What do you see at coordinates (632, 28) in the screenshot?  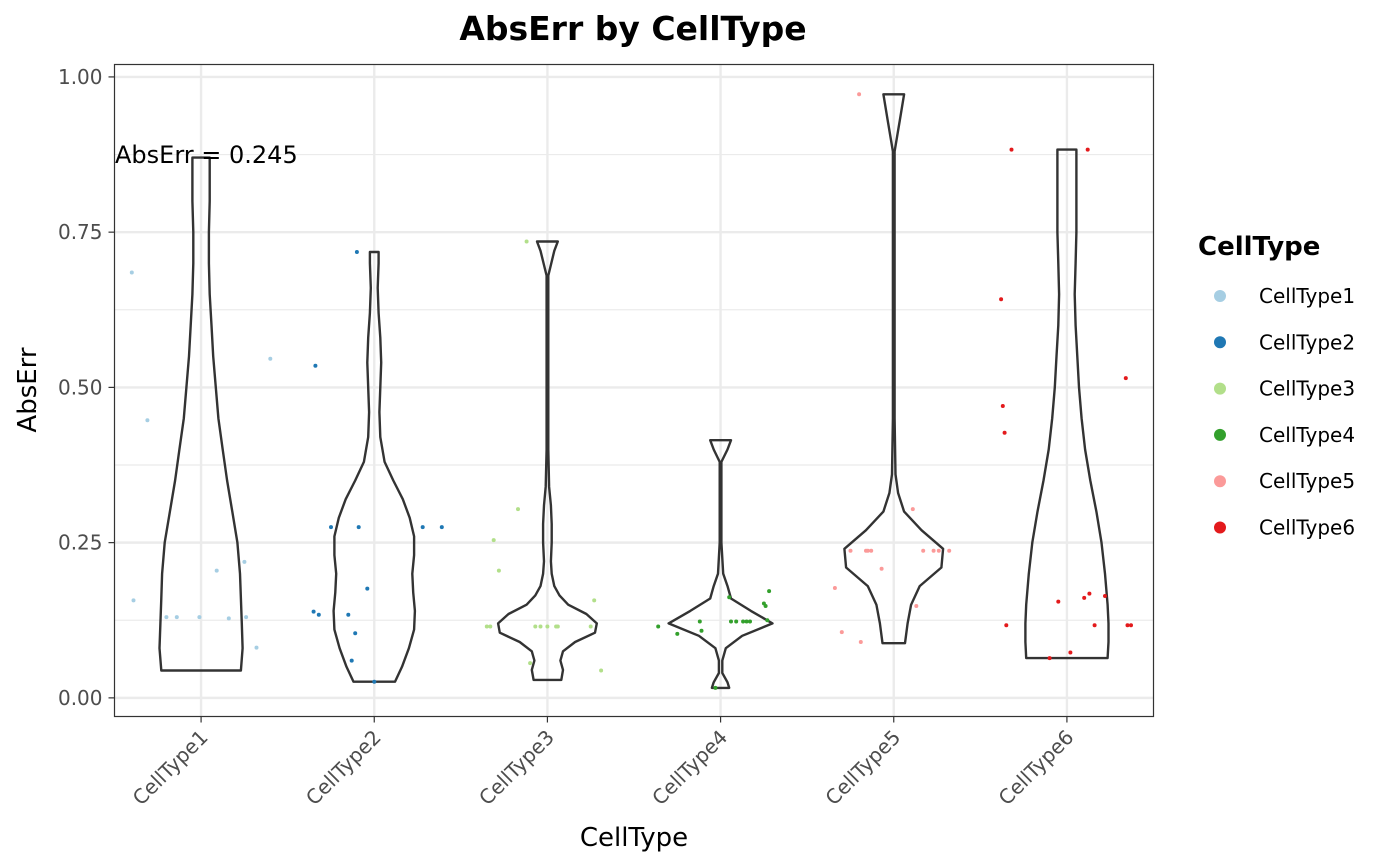 I see `chart-title: AbsErr by CellType` at bounding box center [632, 28].